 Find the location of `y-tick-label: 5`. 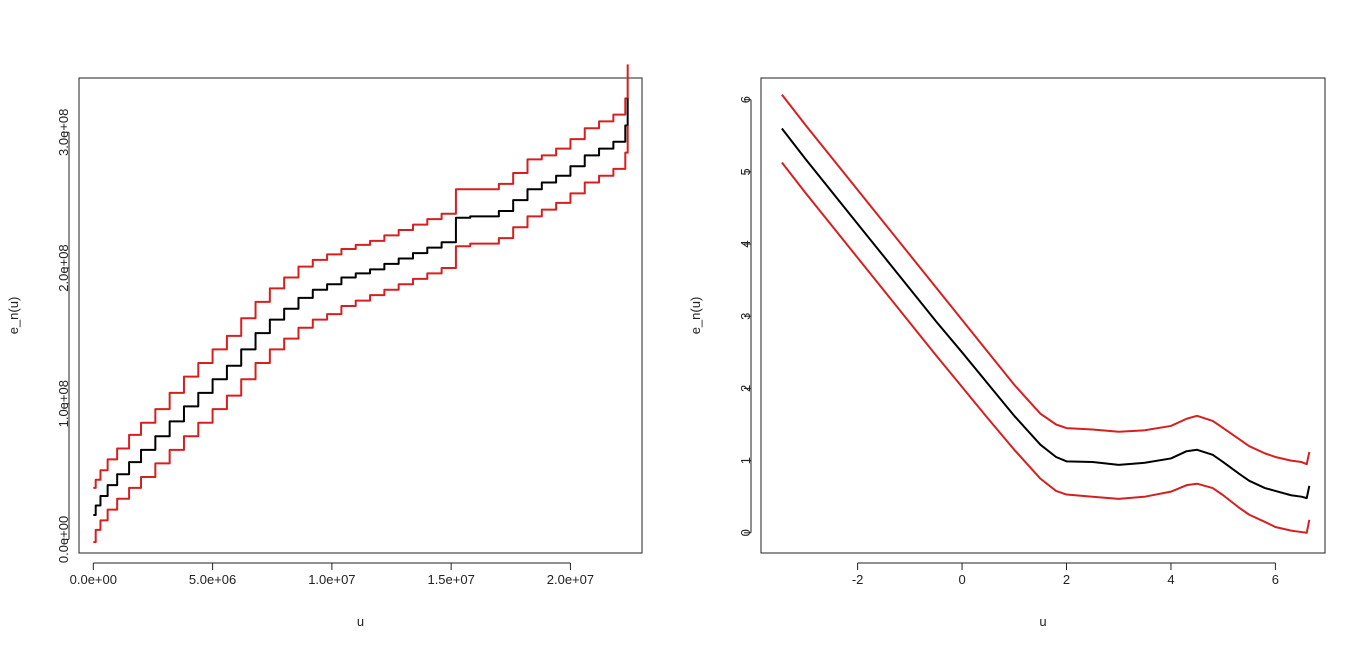

y-tick-label: 5 is located at coordinates (745, 171).